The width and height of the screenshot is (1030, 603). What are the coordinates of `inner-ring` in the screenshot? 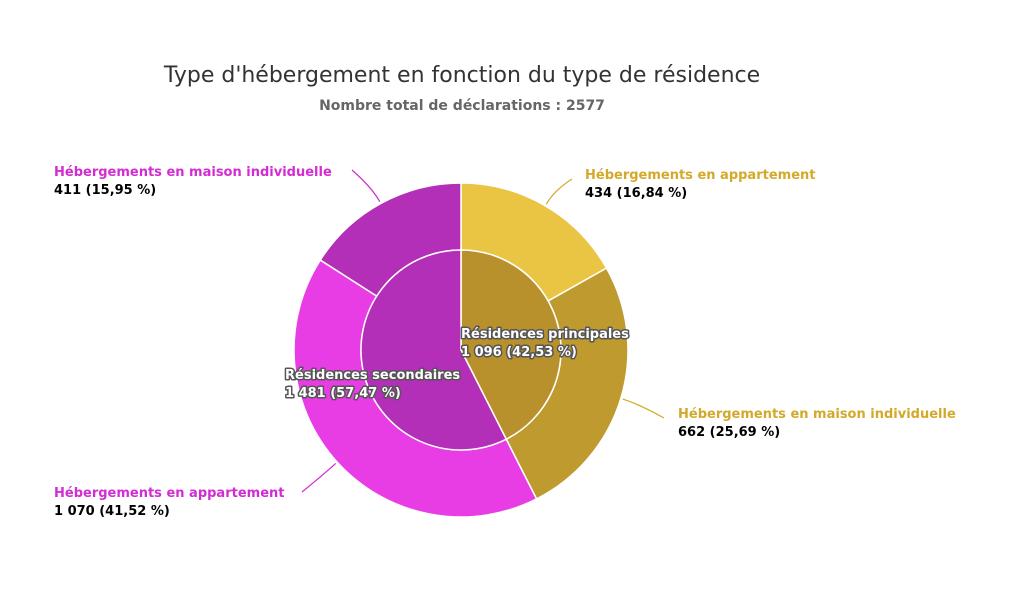 It's located at (461, 350).